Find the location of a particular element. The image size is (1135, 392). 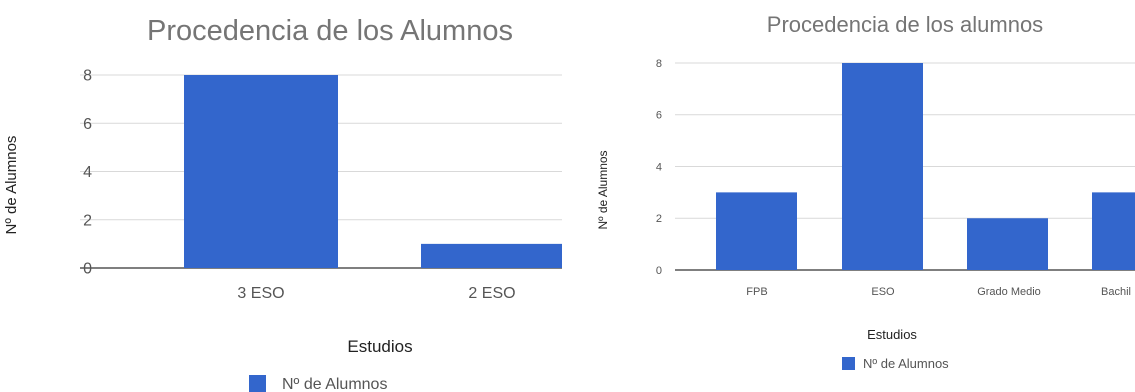

x-tick-labels: FPB ESO Grado Medio Bachil is located at coordinates (938, 292).